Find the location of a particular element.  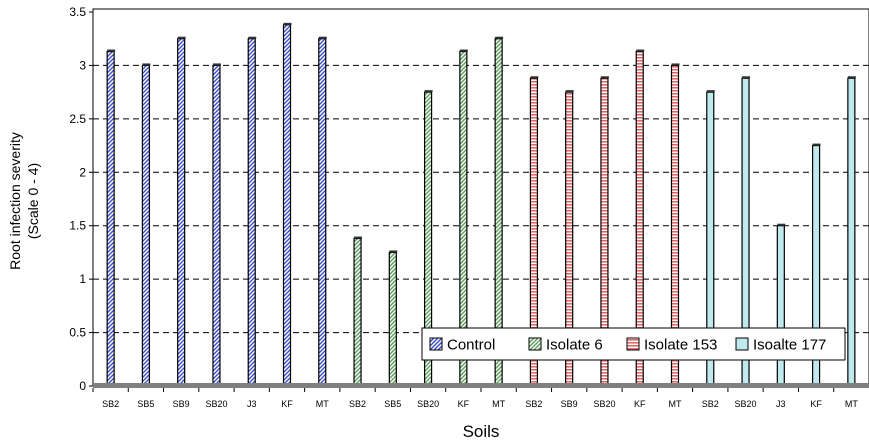

y-tick-label: 1 is located at coordinates (82, 279).